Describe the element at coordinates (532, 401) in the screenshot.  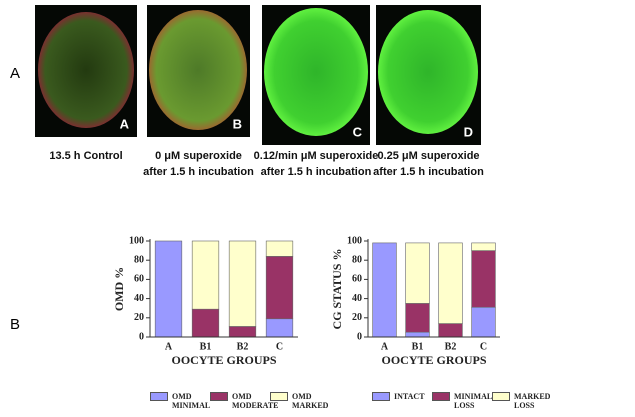
I see `legend-label: MARKED LOSS` at that location.